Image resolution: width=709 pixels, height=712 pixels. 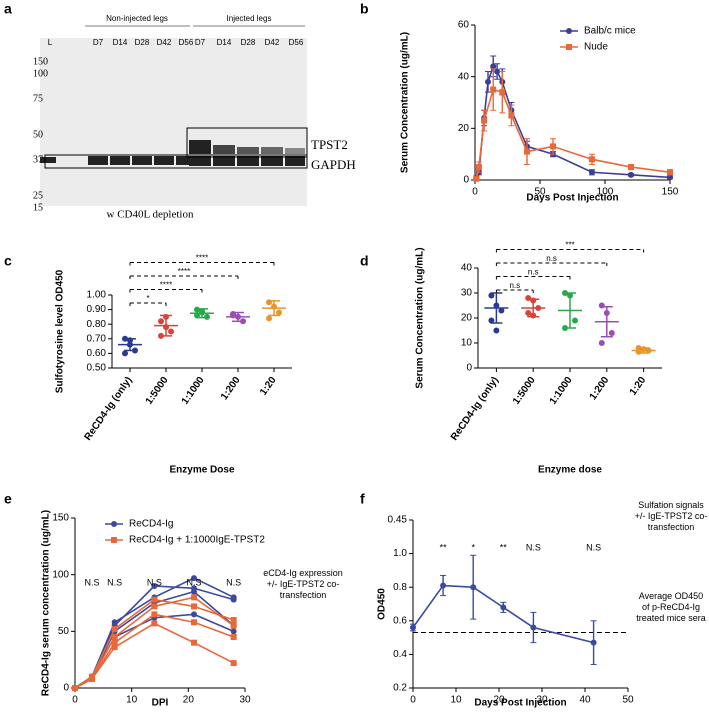 I want to click on lane-label: L, so click(x=50, y=42).